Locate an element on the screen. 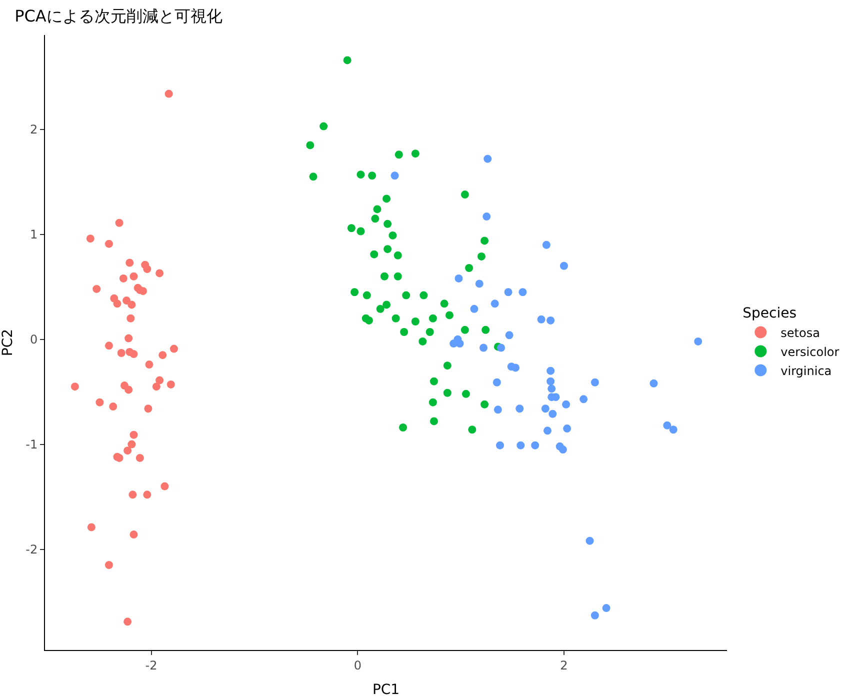 This screenshot has height=698, width=857. y-tick-label: 2 is located at coordinates (34, 129).